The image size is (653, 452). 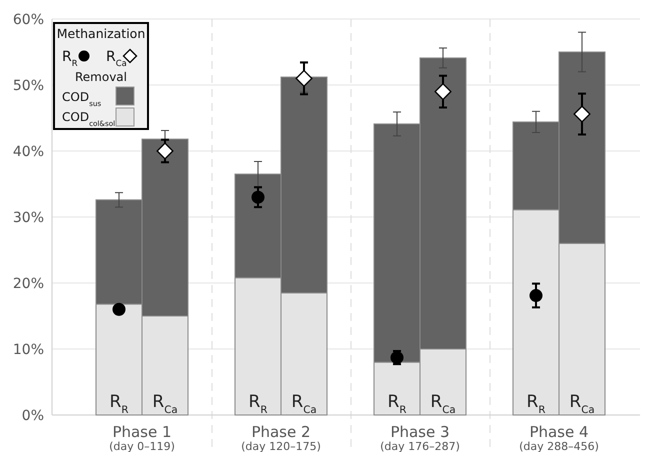 What do you see at coordinates (28, 152) in the screenshot?
I see `y-tick-label: 40%` at bounding box center [28, 152].